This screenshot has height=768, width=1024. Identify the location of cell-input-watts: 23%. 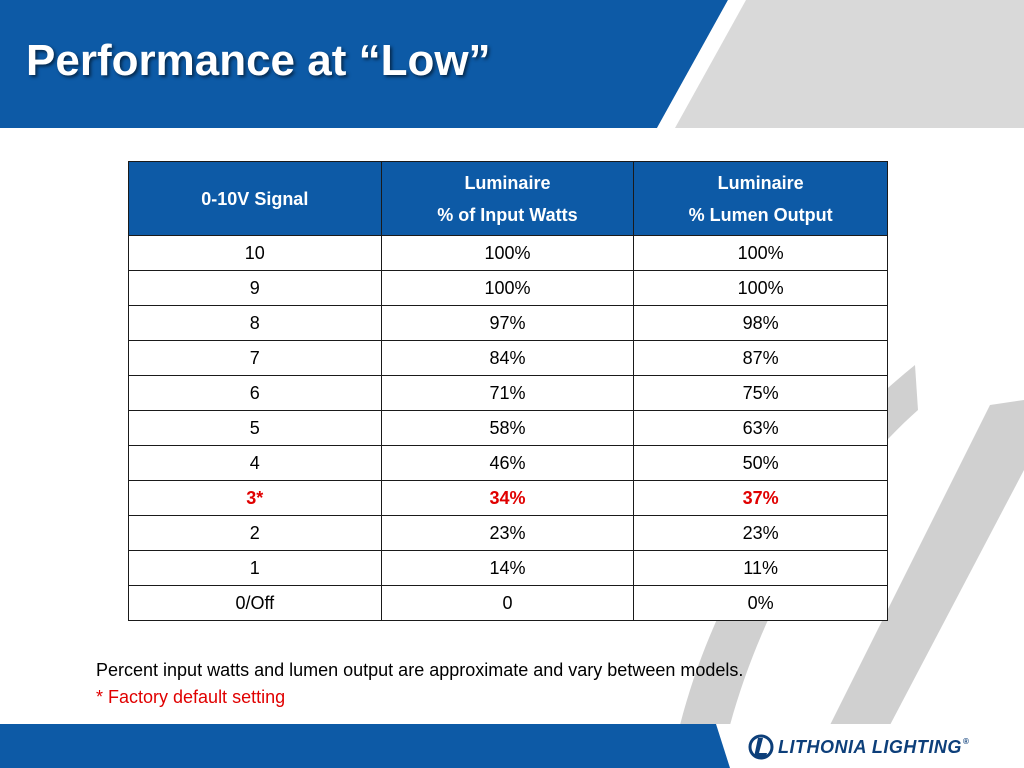
(507, 533).